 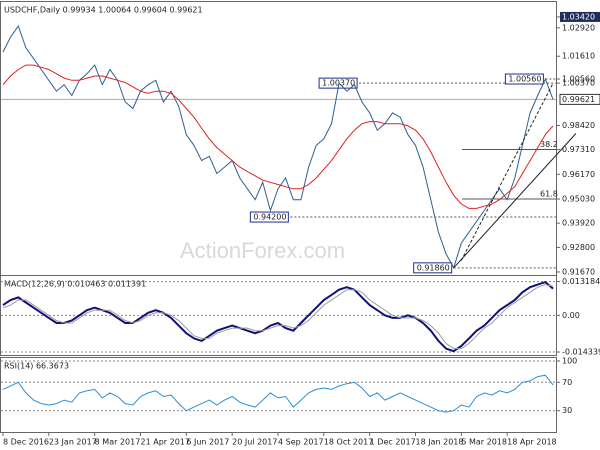 I want to click on watermark: ActionForex.com, so click(x=262, y=250).